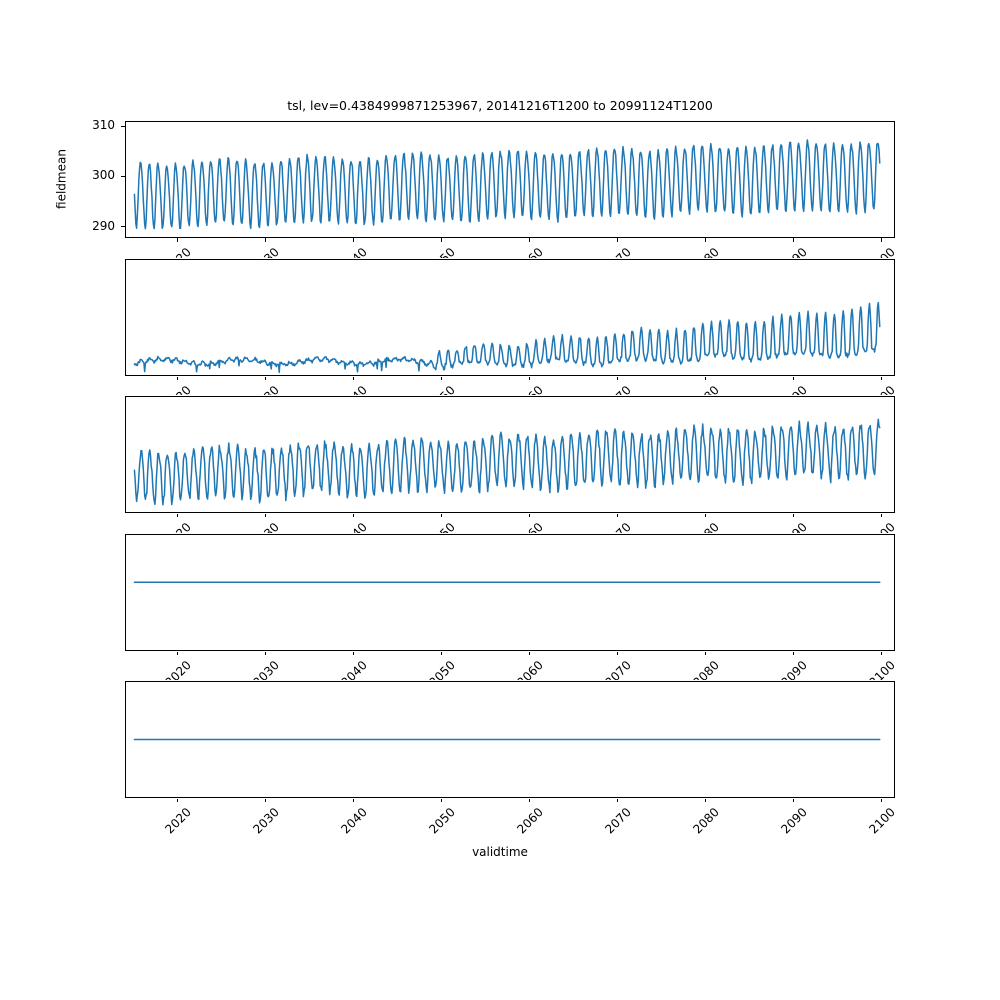  What do you see at coordinates (266, 821) in the screenshot?
I see `x-tick-label: 2030` at bounding box center [266, 821].